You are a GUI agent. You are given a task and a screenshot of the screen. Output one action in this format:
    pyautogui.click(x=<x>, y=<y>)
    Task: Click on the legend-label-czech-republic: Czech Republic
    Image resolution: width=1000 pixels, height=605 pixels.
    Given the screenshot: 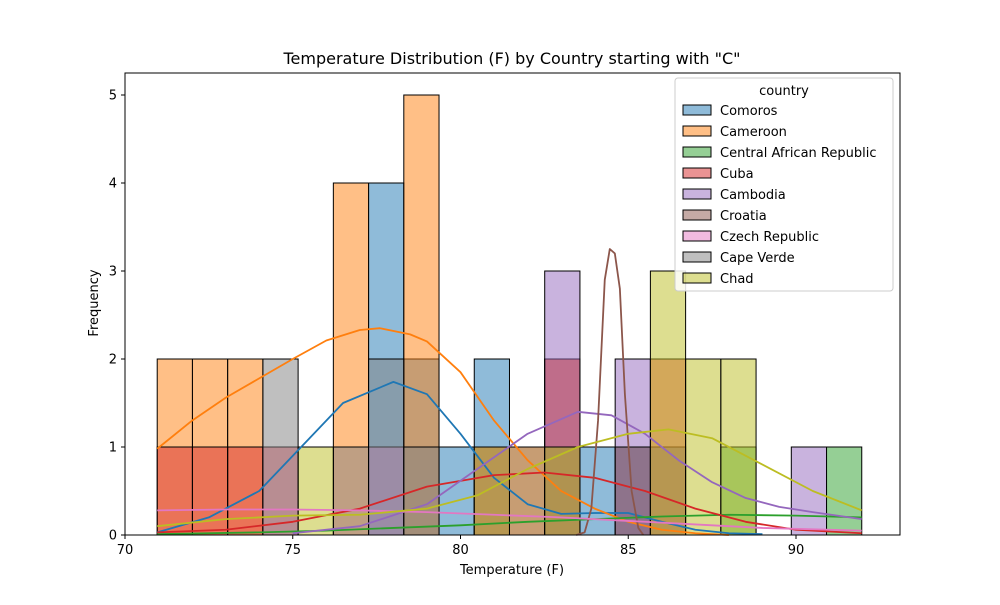 What is the action you would take?
    pyautogui.click(x=769, y=237)
    